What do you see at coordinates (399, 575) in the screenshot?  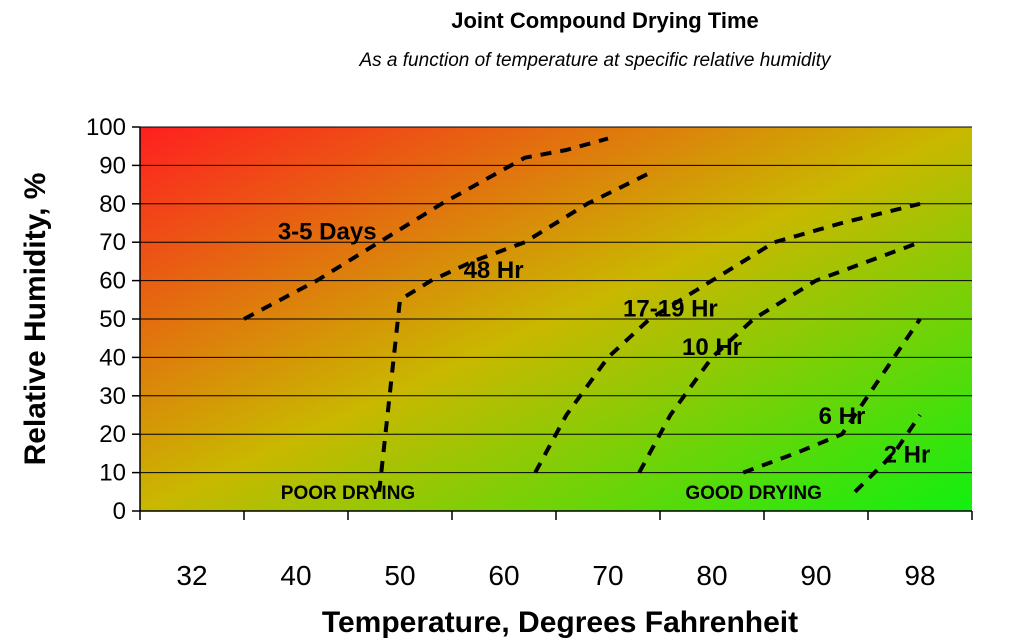 I see `x-tick-label: 50` at bounding box center [399, 575].